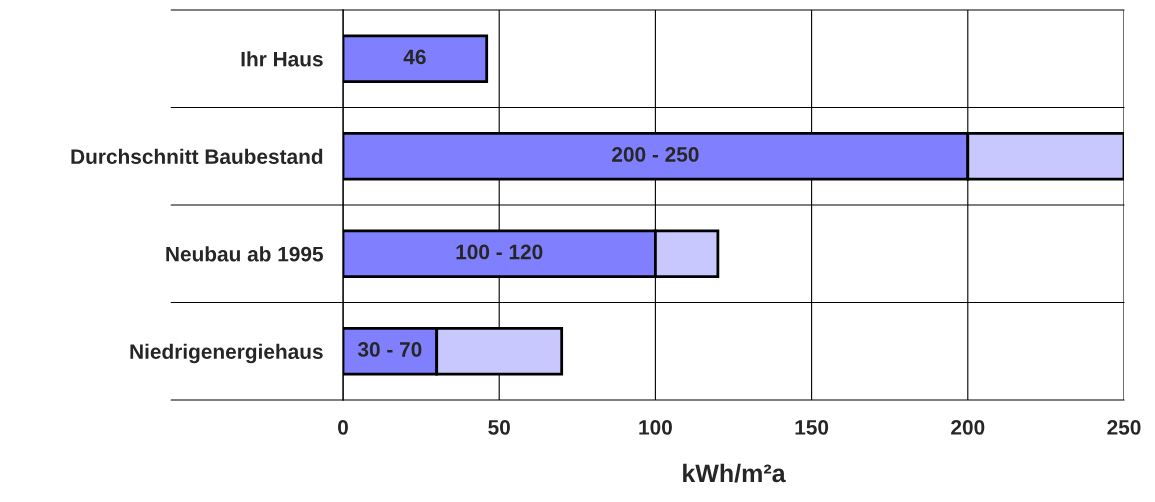 This screenshot has width=1155, height=502. What do you see at coordinates (244, 254) in the screenshot?
I see `y-tick-label: Neubau ab 1995` at bounding box center [244, 254].